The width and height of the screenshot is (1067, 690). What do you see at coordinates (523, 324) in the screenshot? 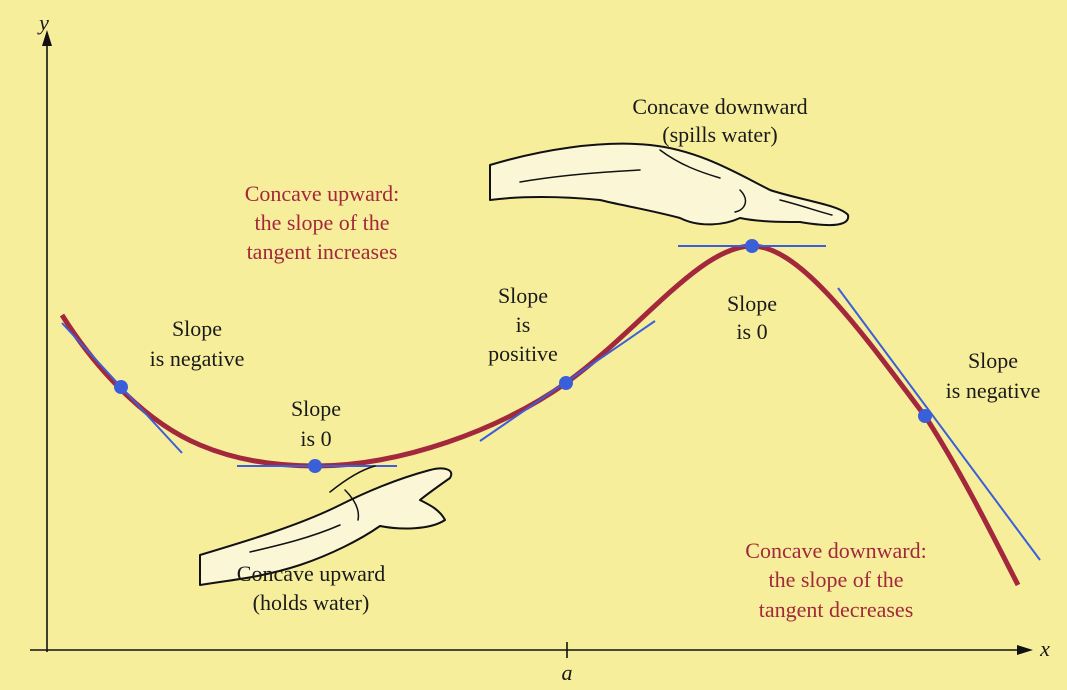
I see `annotation-line: is` at bounding box center [523, 324].